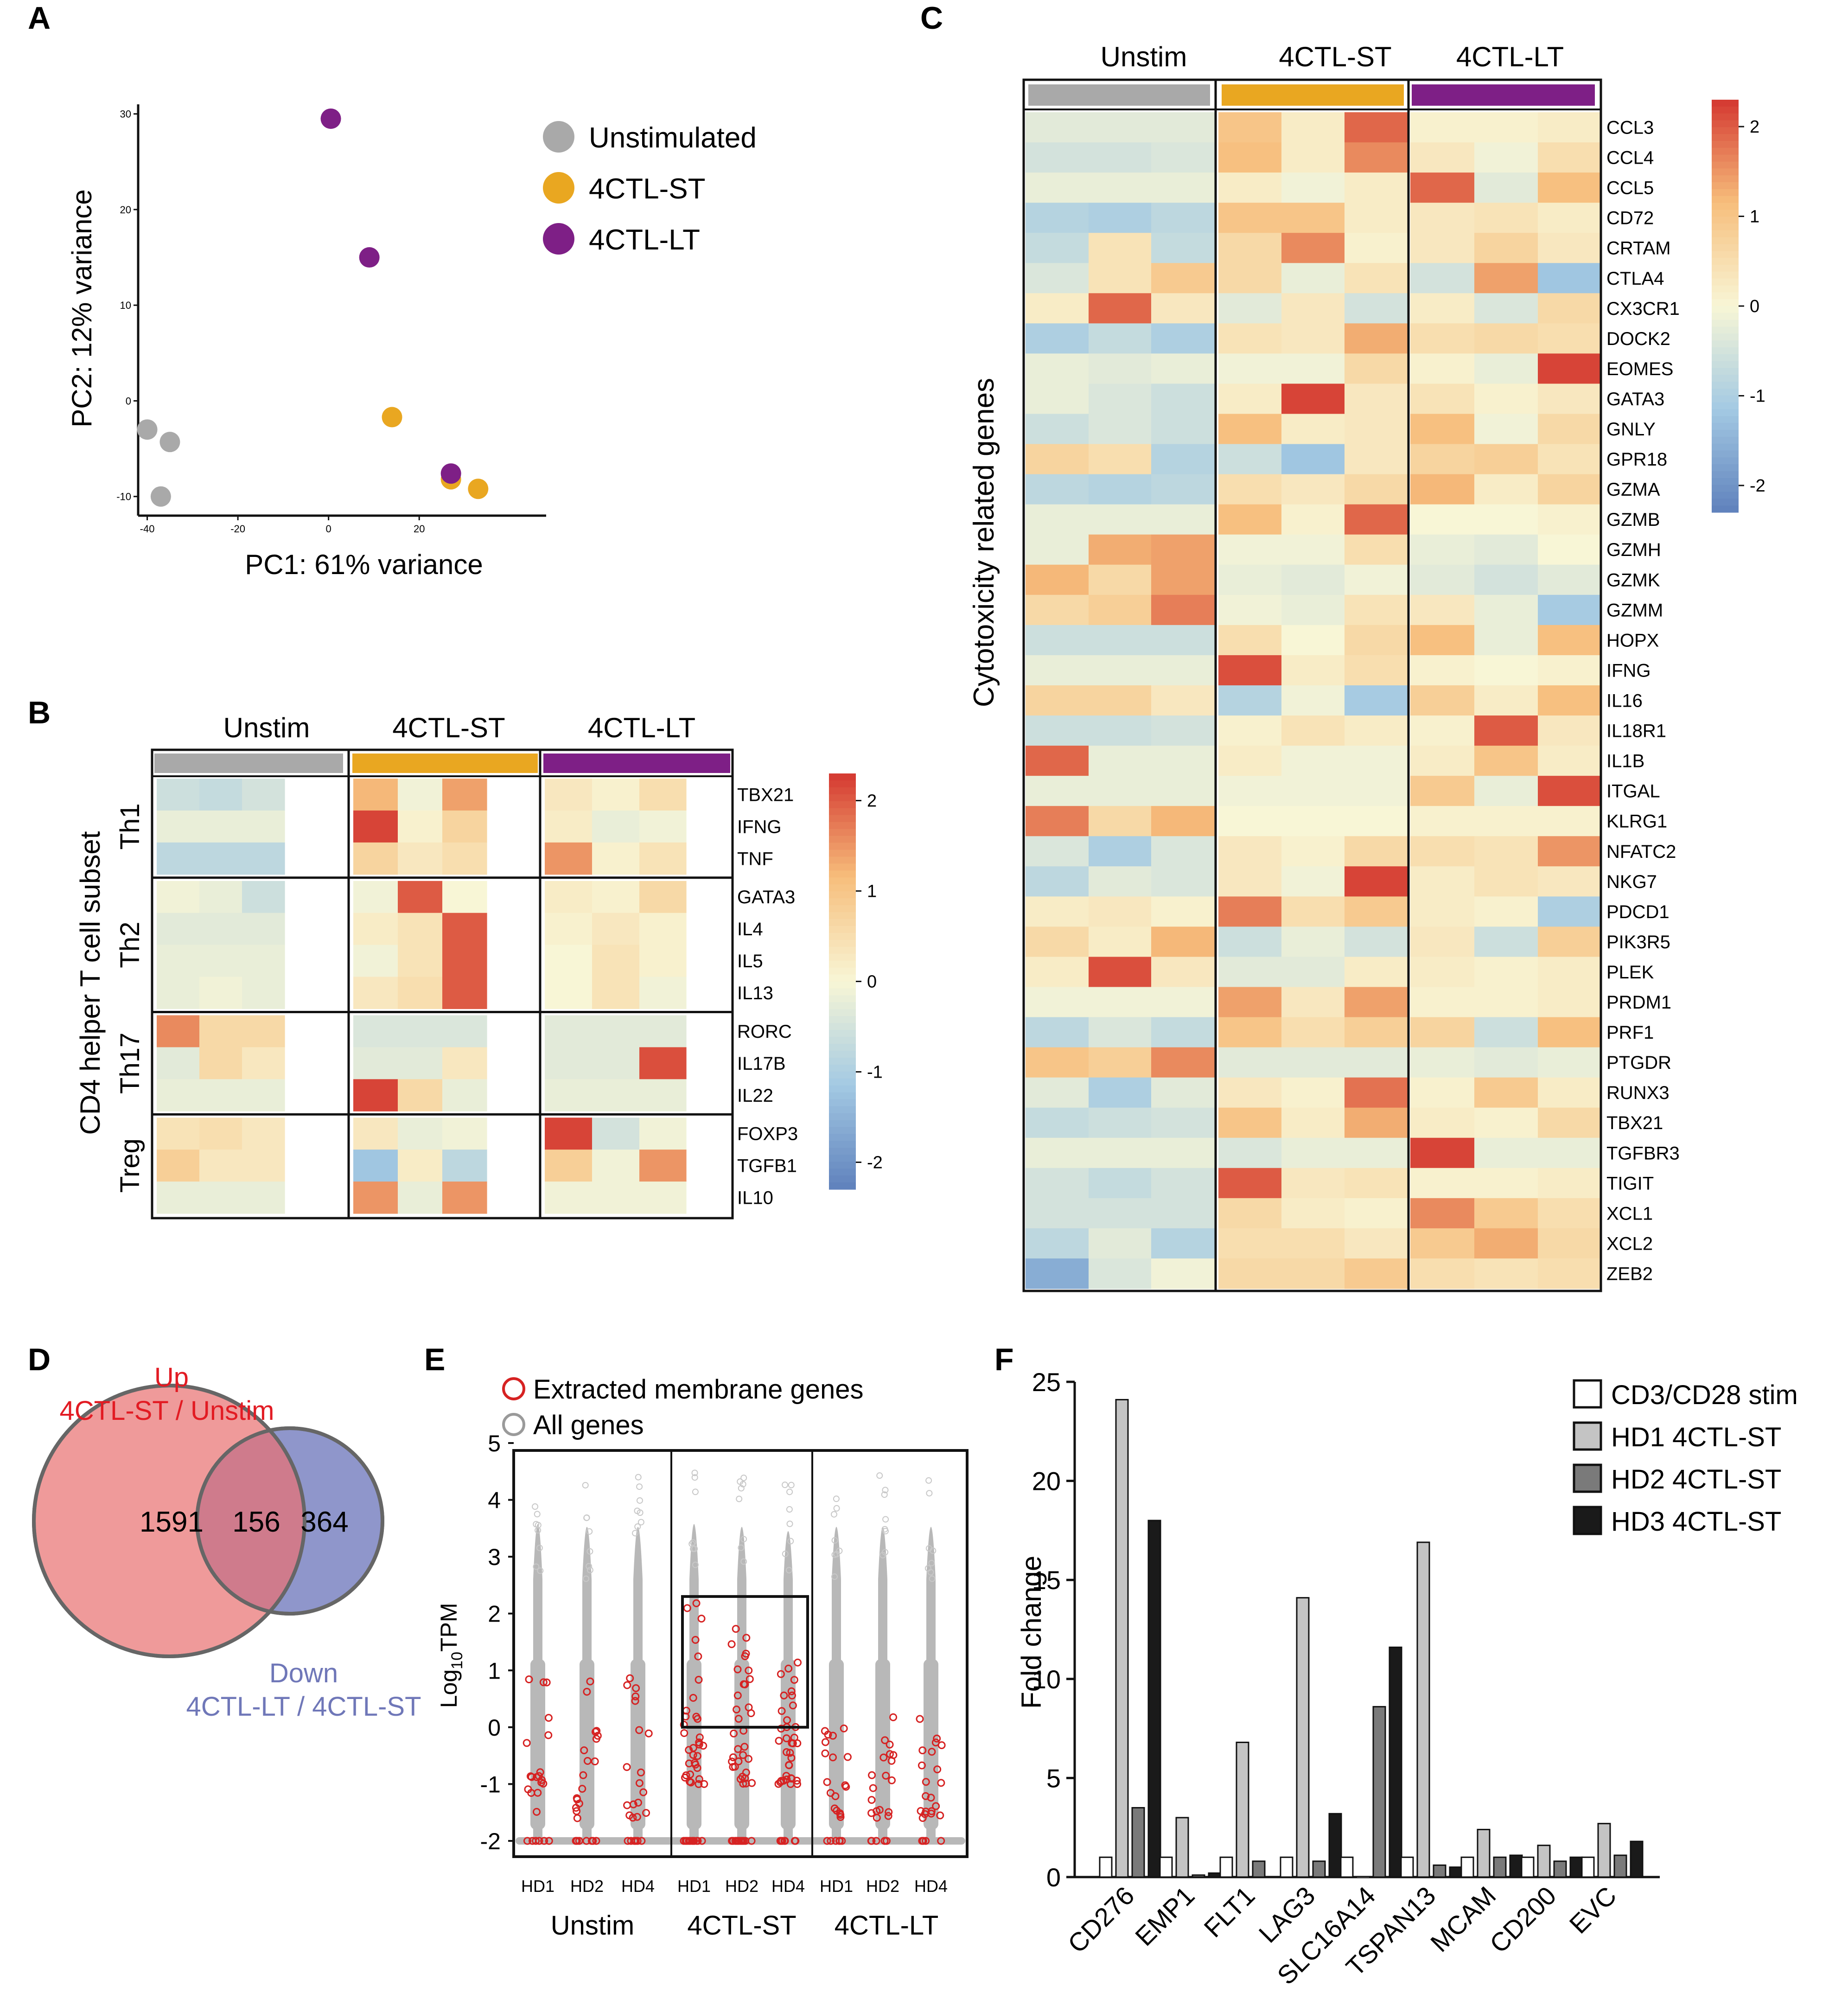 The width and height of the screenshot is (1848, 2012). Describe the element at coordinates (1630, 128) in the screenshot. I see `heatmap-c-gene-label: CCL3` at that location.